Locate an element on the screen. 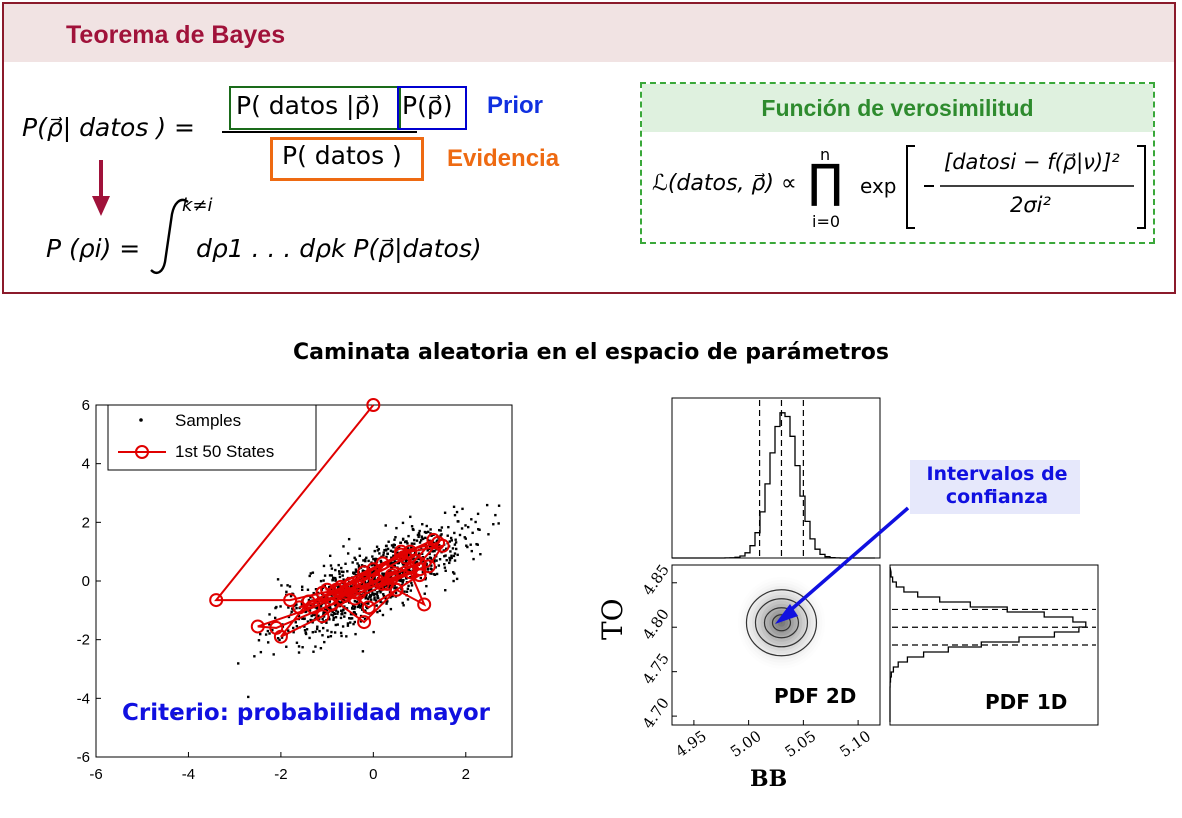 The width and height of the screenshot is (1182, 818). scatter-x-tick-label: 2 is located at coordinates (466, 774).